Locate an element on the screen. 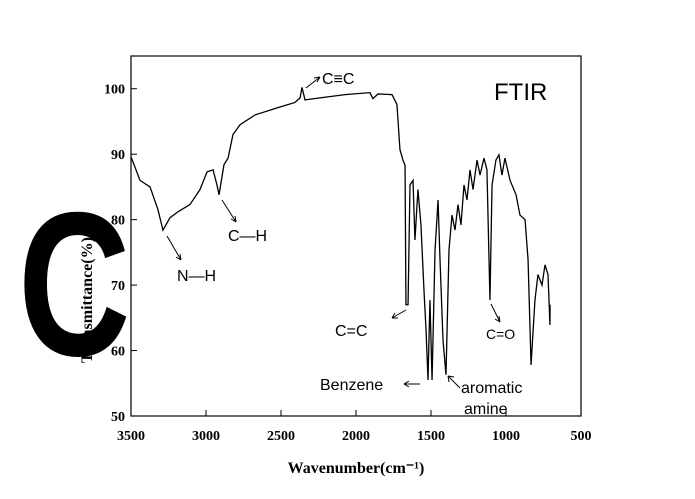 The image size is (695, 499). y-tick-label: 100 is located at coordinates (114, 90).